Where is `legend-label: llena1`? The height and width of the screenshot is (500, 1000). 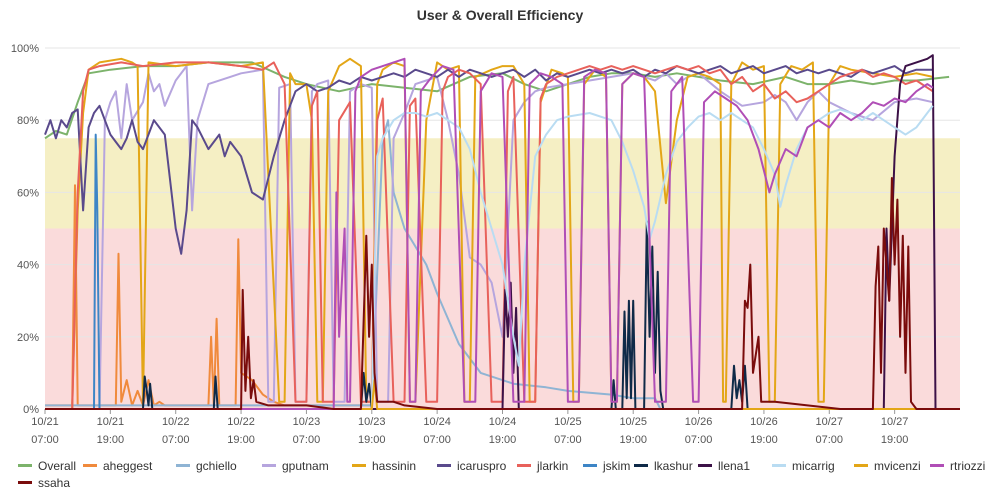 legend-label: llena1 is located at coordinates (734, 466).